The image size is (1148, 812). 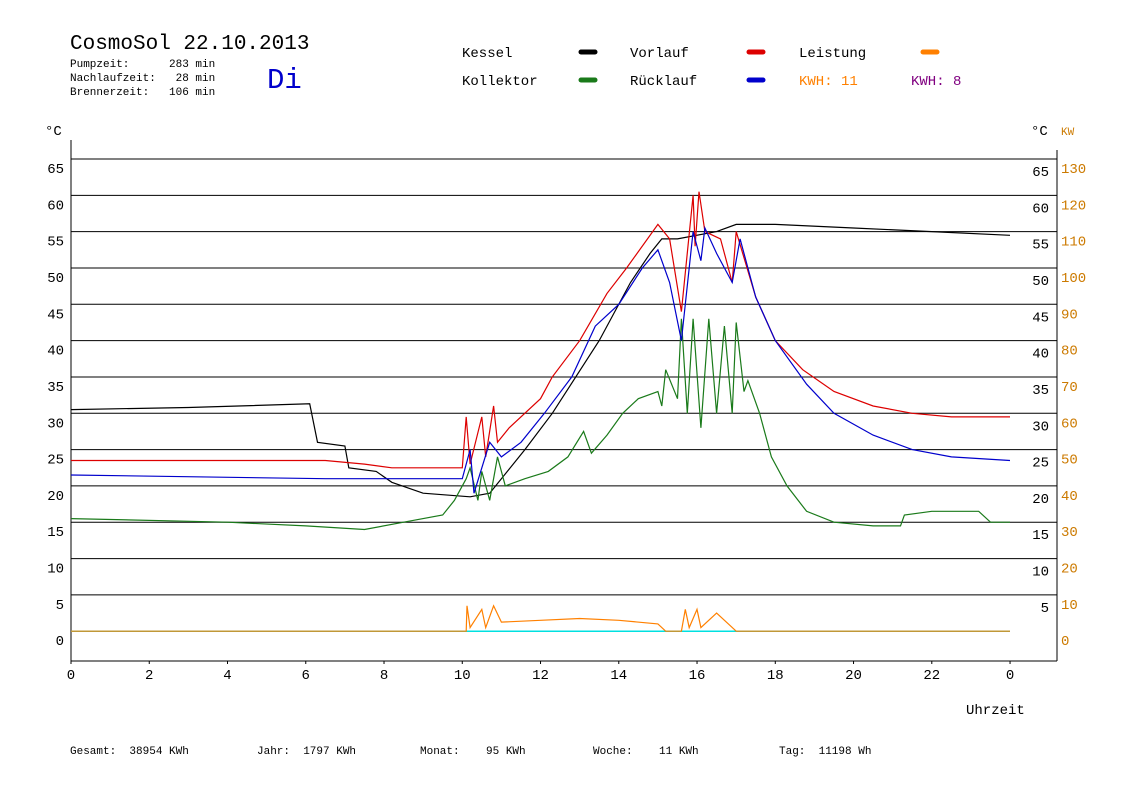 I want to click on y2-tick-label: 110, so click(x=1073, y=243).